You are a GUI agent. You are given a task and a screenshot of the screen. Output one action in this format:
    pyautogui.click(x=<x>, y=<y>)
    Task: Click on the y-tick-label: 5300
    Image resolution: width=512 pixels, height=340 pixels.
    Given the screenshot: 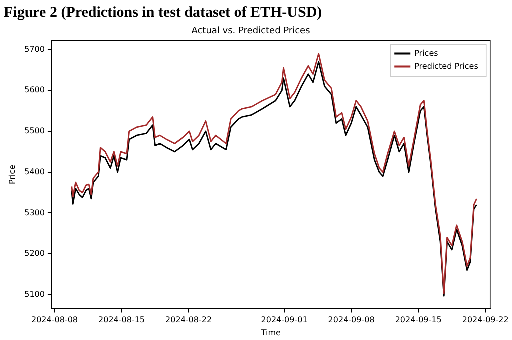 What is the action you would take?
    pyautogui.click(x=34, y=213)
    